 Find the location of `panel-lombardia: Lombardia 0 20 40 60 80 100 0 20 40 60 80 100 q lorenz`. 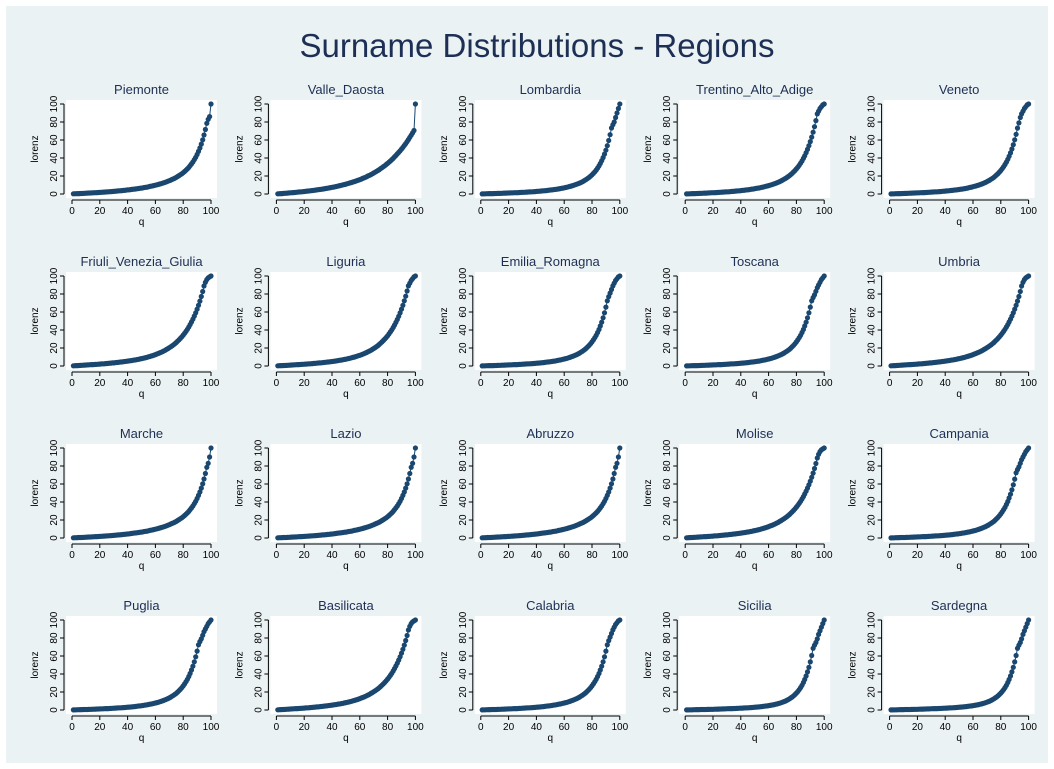

panel-lombardia: Lombardia 0 20 40 60 80 100 0 20 40 60 80 100 q lorenz is located at coordinates (534, 155).